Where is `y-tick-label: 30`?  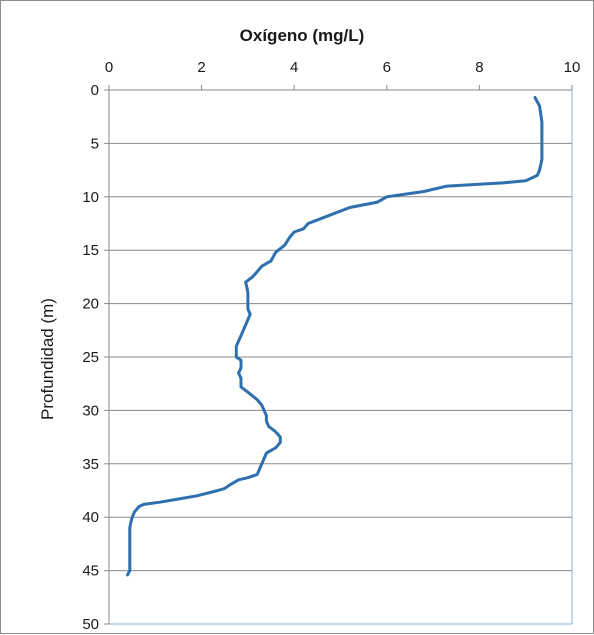
y-tick-label: 30 is located at coordinates (90, 410).